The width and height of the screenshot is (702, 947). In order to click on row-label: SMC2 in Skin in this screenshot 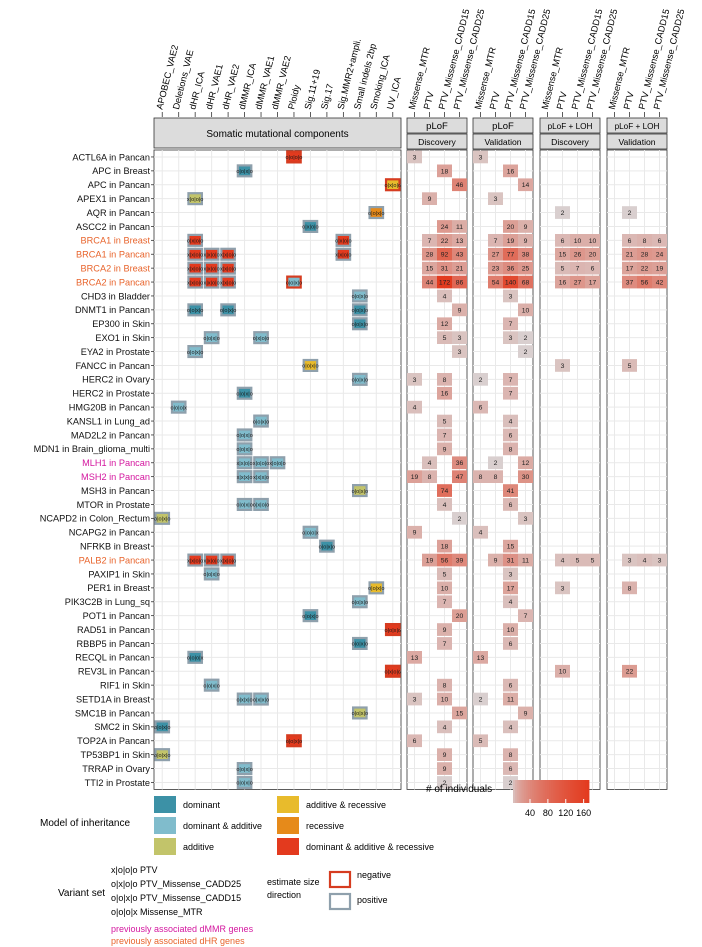, I will do `click(122, 727)`.